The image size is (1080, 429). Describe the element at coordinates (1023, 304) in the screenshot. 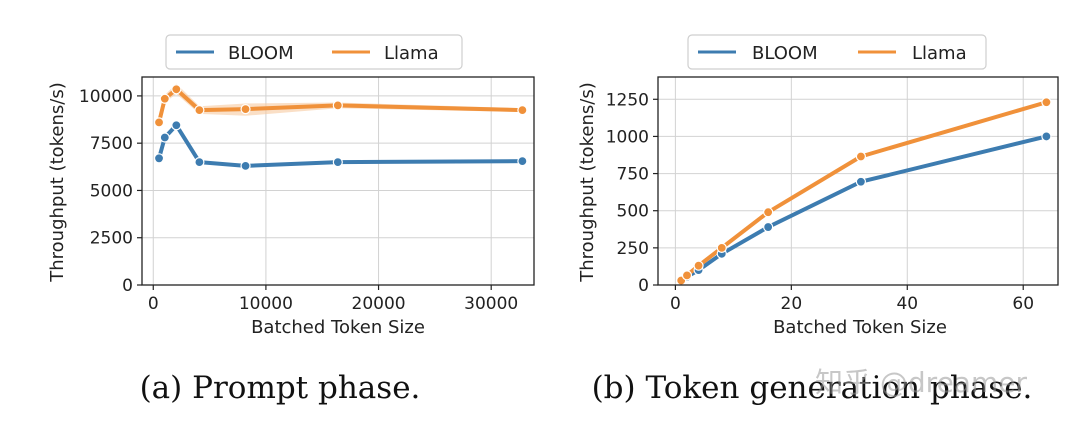

I see `x-tick-label-b-3: 60` at that location.